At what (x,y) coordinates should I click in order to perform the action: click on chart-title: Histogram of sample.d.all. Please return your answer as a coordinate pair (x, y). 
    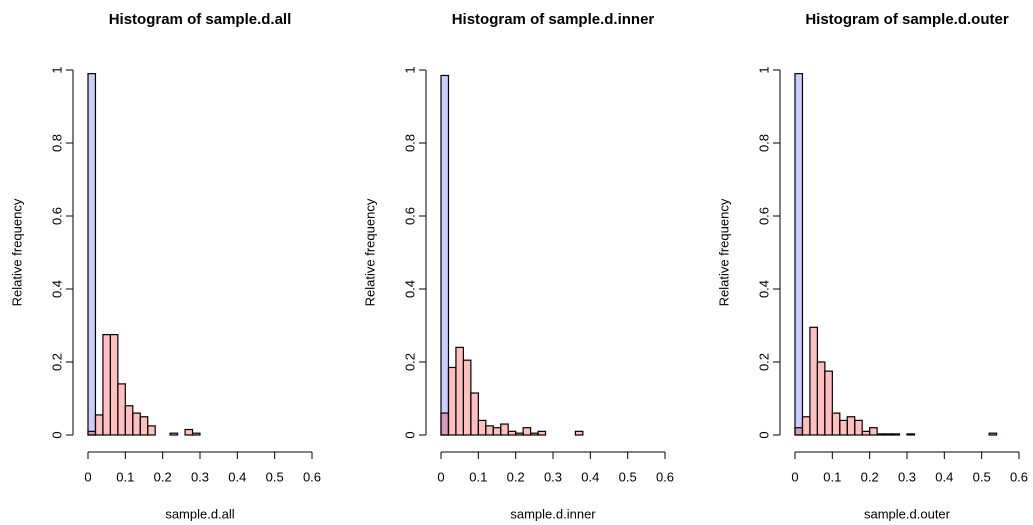
    Looking at the image, I should click on (200, 19).